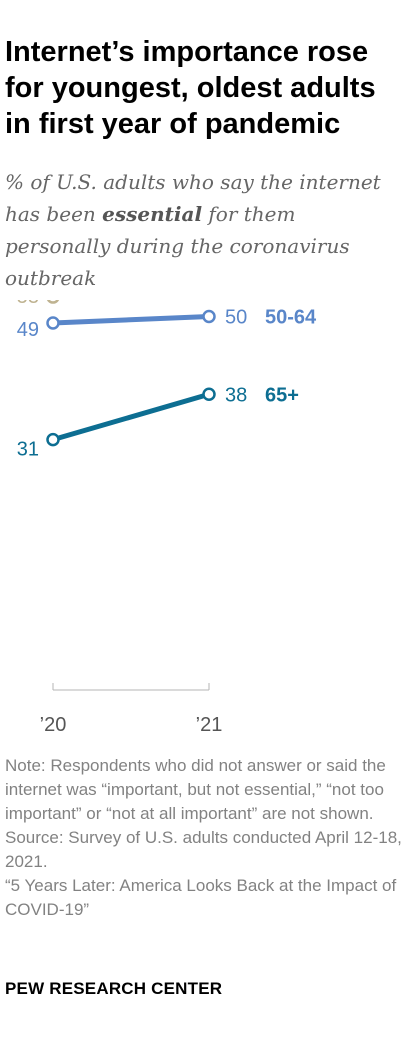 The image size is (410, 1050). I want to click on series-lines, so click(131, 373).